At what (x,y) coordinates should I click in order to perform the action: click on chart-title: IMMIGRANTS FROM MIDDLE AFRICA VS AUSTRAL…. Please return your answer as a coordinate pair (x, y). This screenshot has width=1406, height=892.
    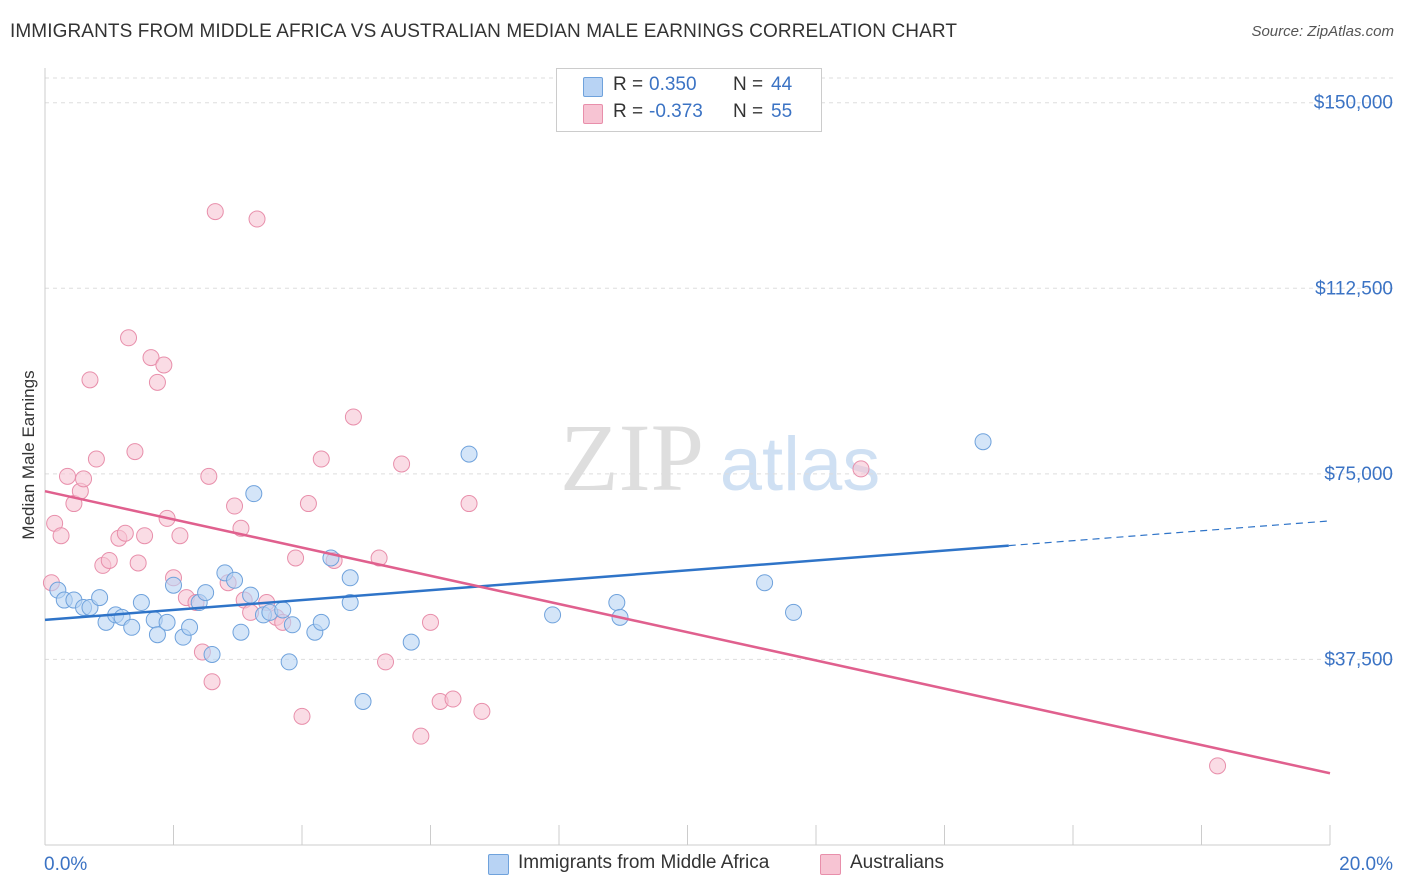
    Looking at the image, I should click on (484, 31).